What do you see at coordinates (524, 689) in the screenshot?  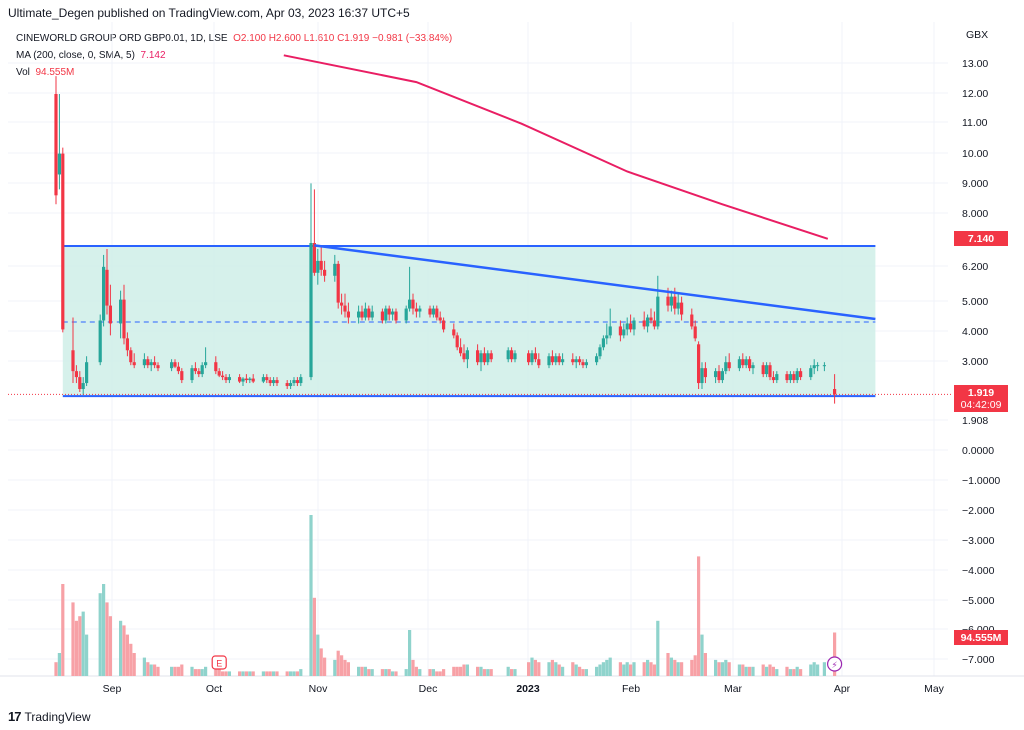 I see `time-axis: Sep Oct Nov Dec 2023 Feb Mar Apr May` at bounding box center [524, 689].